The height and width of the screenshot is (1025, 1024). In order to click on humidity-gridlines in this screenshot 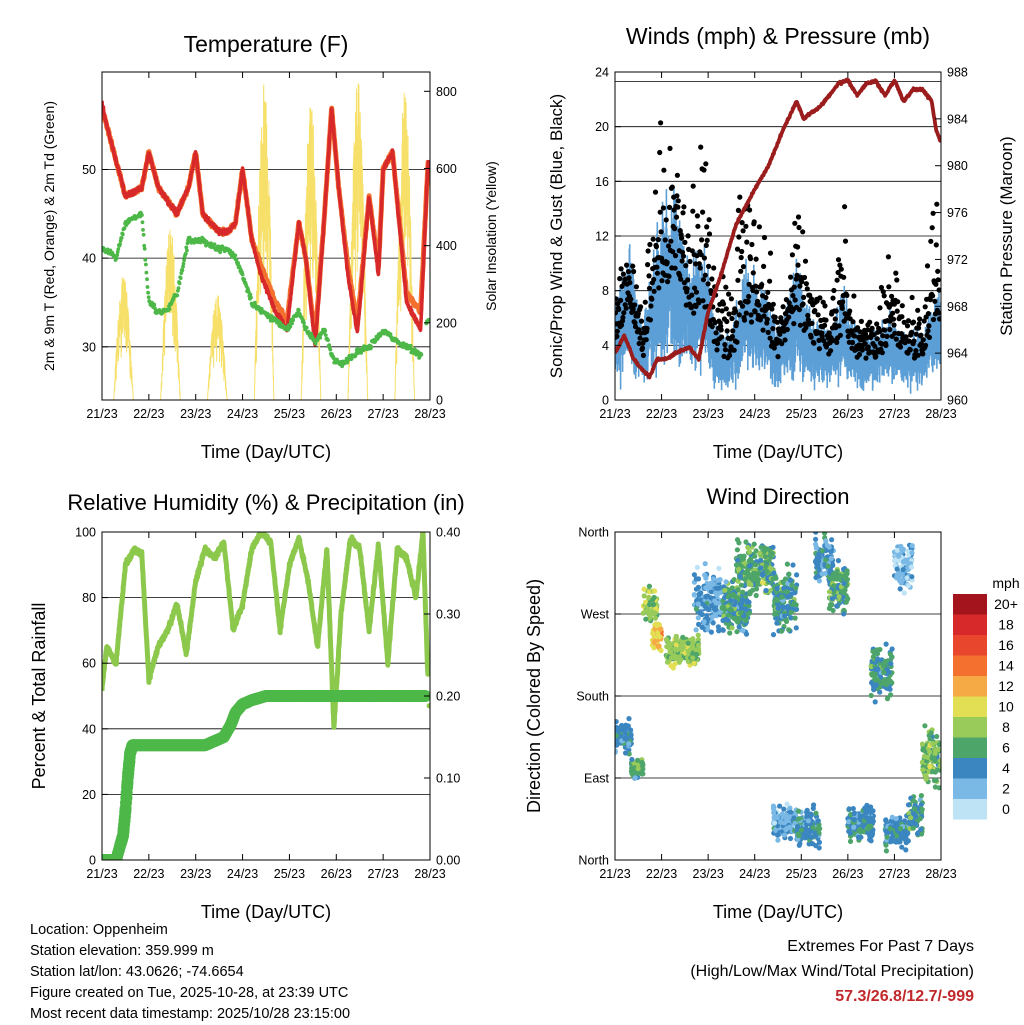, I will do `click(266, 696)`.